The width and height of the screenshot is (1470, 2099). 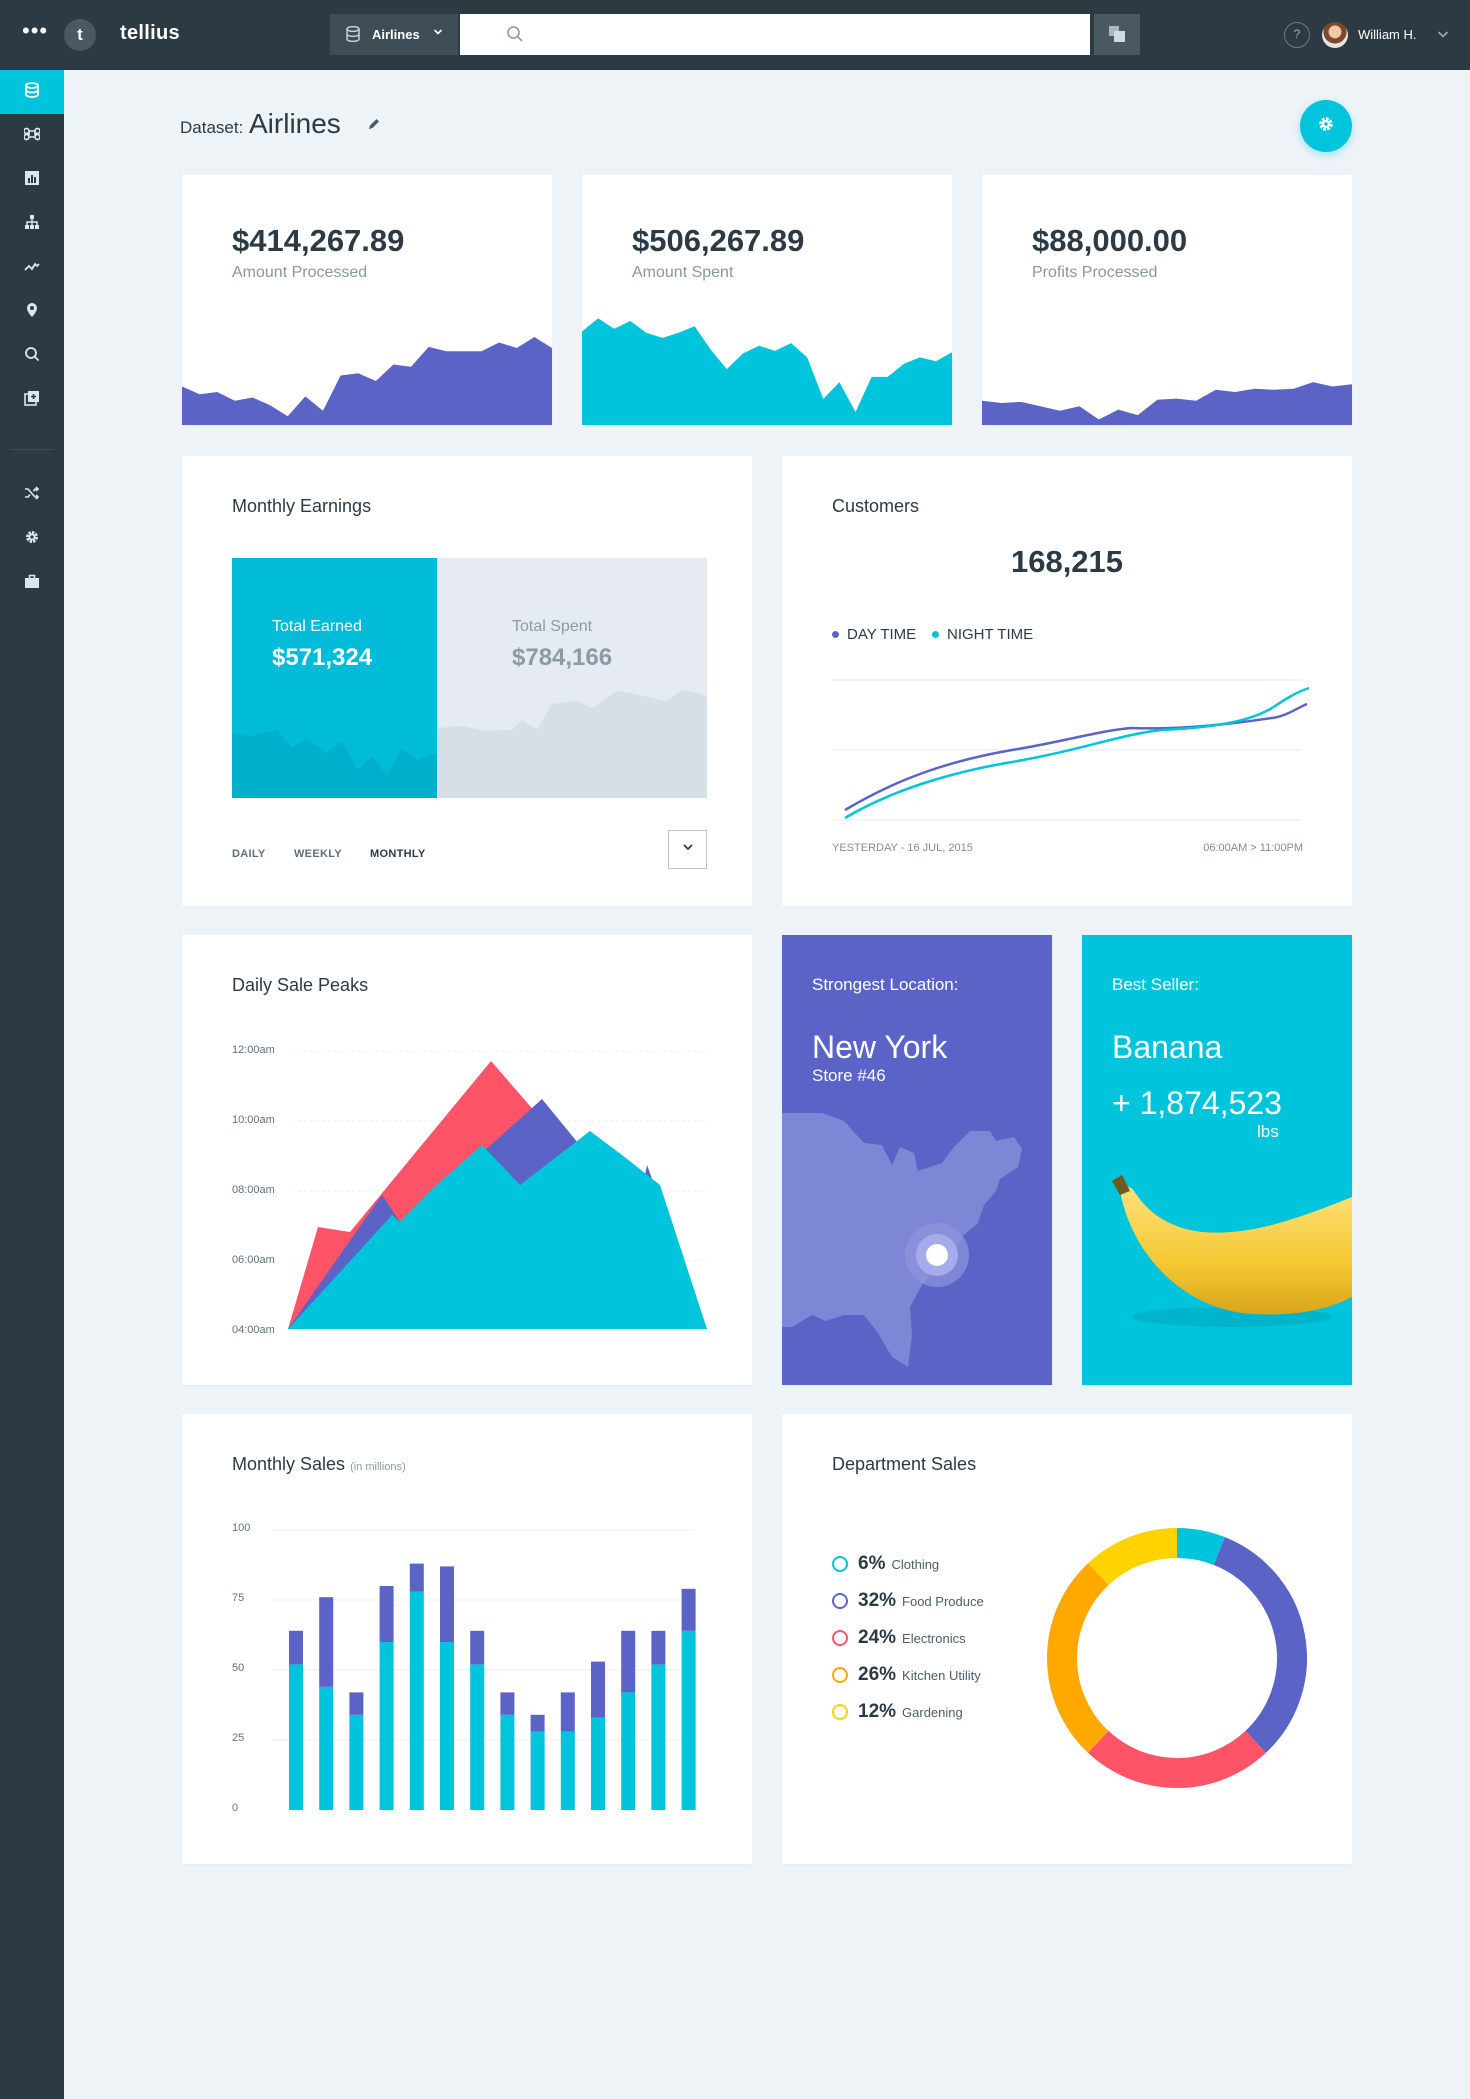 I want to click on earned-panel: Total Earned $571,324, so click(x=334, y=678).